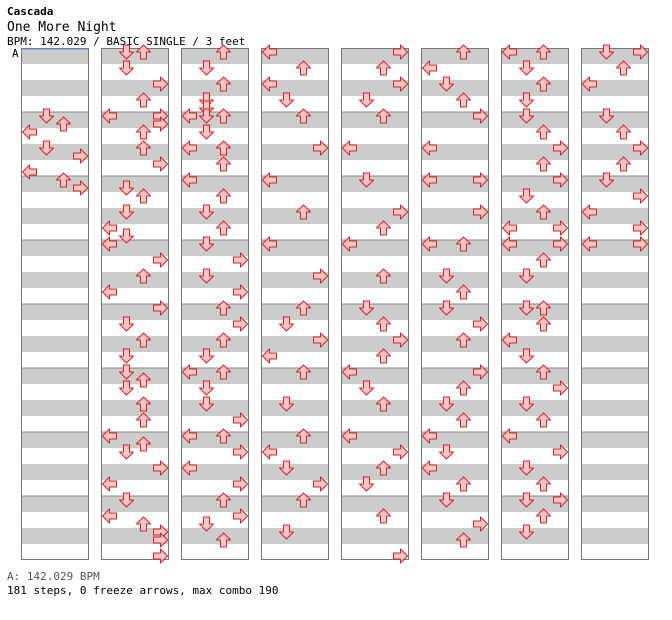 The image size is (672, 620). What do you see at coordinates (15, 53) in the screenshot?
I see `bpm-marker: A` at bounding box center [15, 53].